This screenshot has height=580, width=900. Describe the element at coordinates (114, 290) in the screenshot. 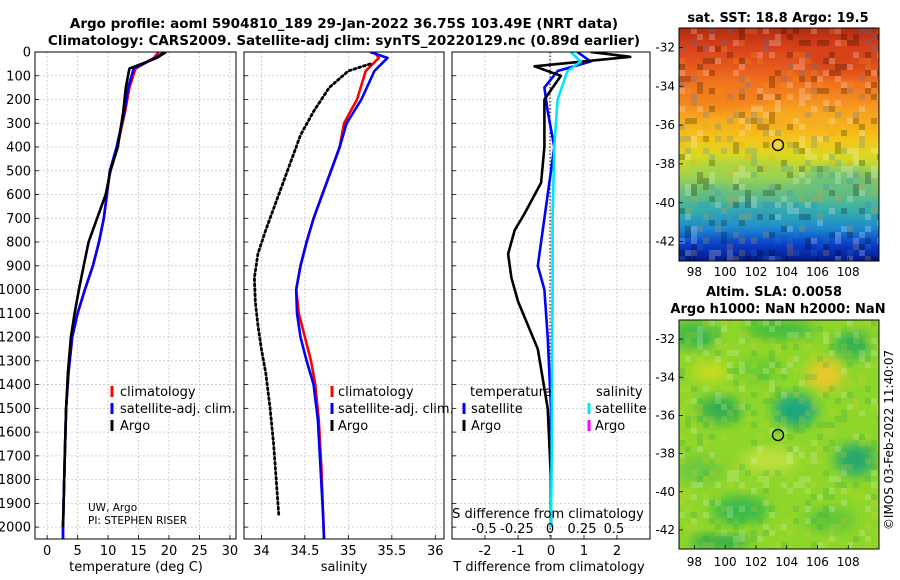

I see `series-line-argo` at that location.